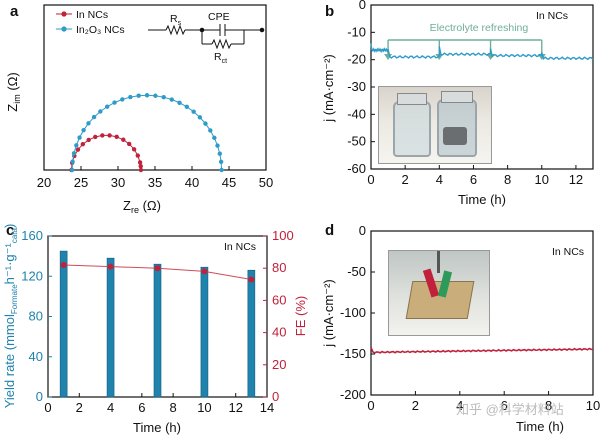 This screenshot has height=436, width=600. I want to click on watermark: 知乎 @科学材料站, so click(510, 409).